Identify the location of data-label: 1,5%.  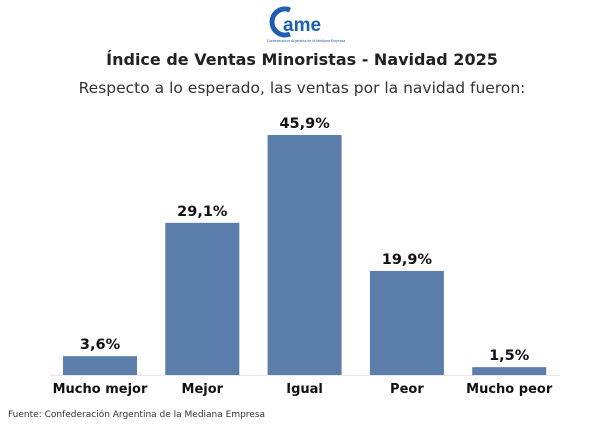
(509, 356).